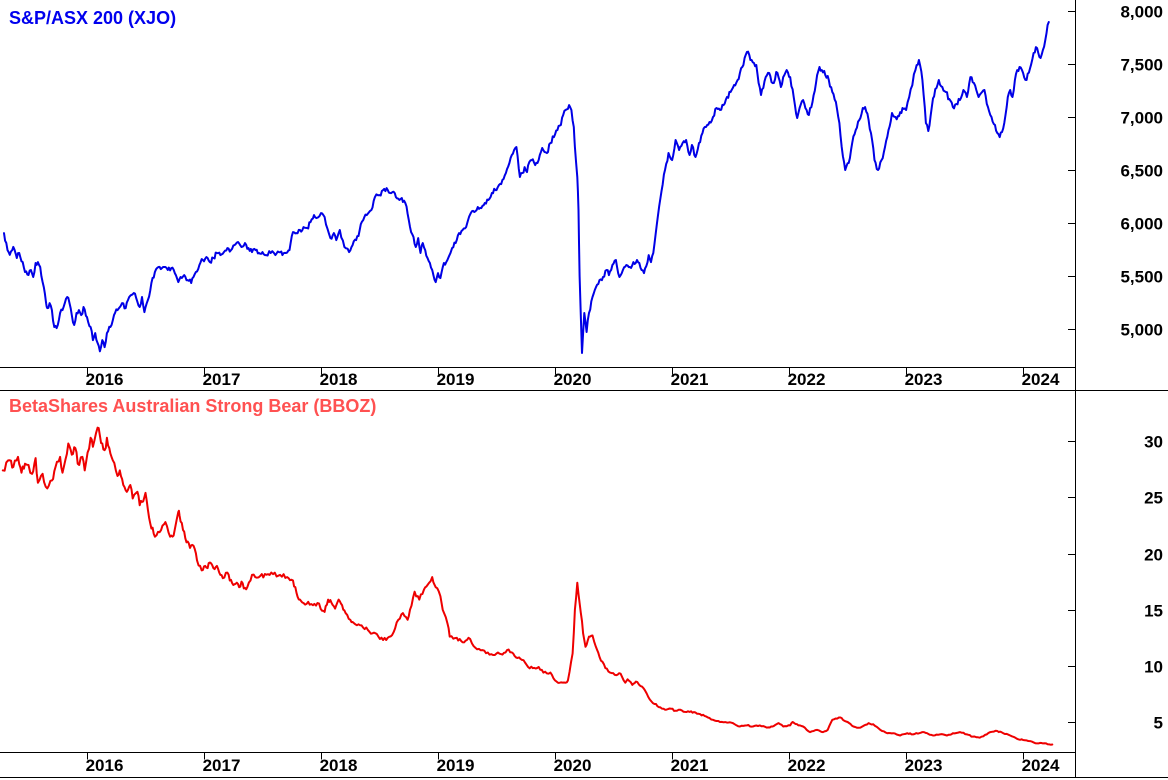 The image size is (1168, 780). Describe the element at coordinates (193, 406) in the screenshot. I see `bottom-chart-title: BetaShares Australian Strong Bear (BBOZ)` at that location.